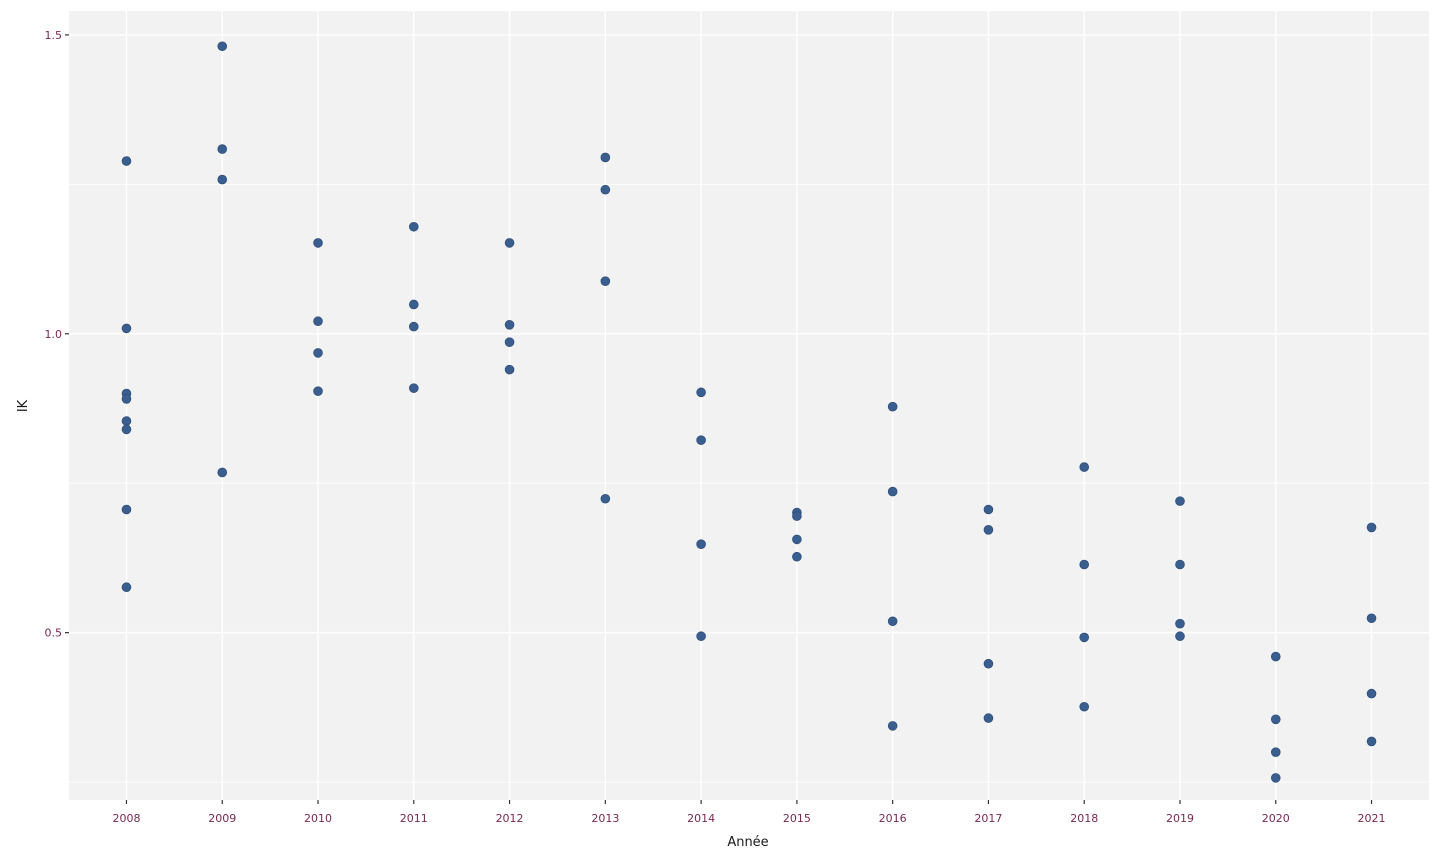 The height and width of the screenshot is (864, 1440). Describe the element at coordinates (1276, 818) in the screenshot. I see `x-tick-label: 2020` at that location.